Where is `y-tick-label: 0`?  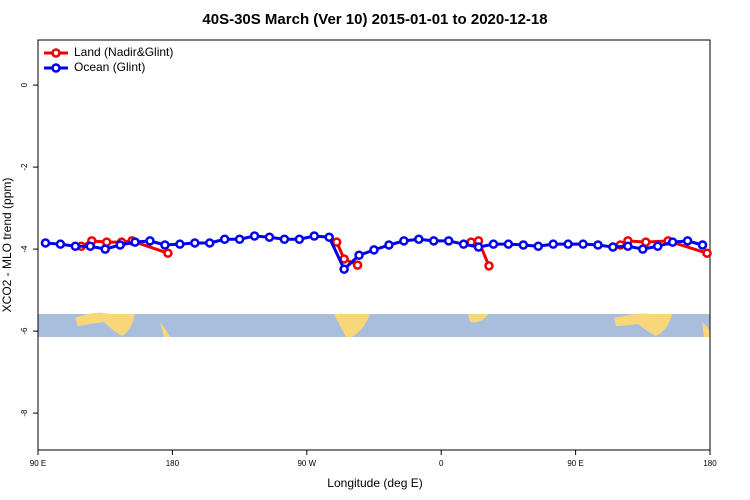 y-tick-label: 0 is located at coordinates (24, 84).